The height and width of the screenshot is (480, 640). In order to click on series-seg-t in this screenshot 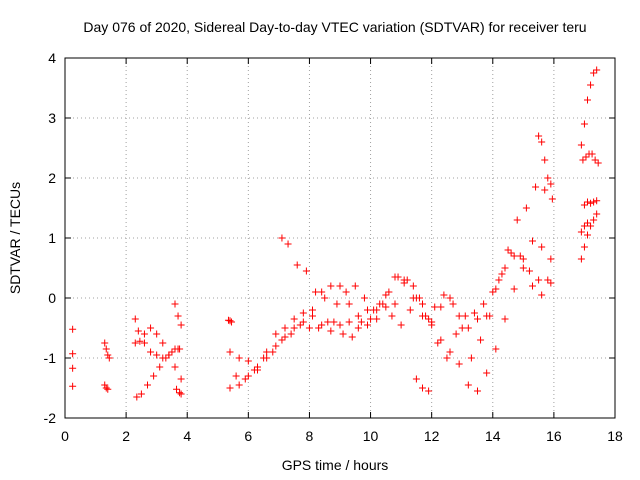, I will do `click(584, 227)`.